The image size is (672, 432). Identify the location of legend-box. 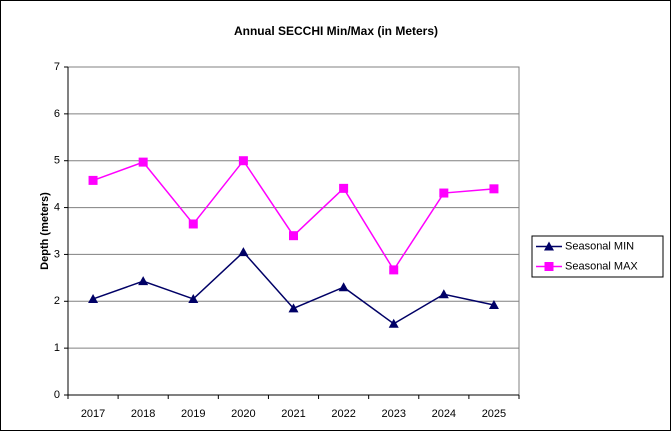
(597, 256).